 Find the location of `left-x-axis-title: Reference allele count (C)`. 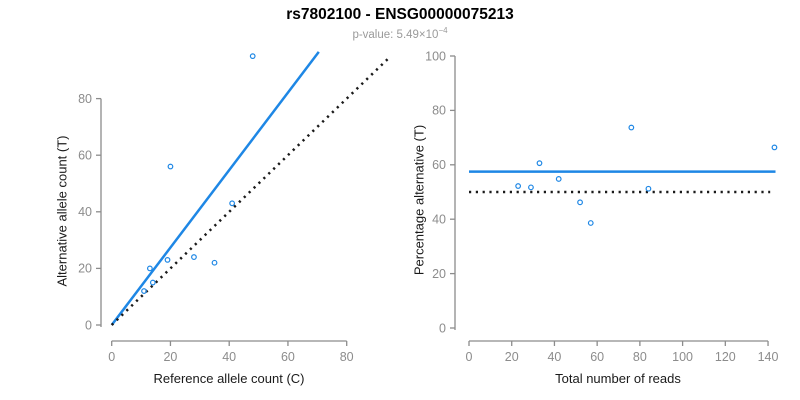

left-x-axis-title: Reference allele count (C) is located at coordinates (229, 378).